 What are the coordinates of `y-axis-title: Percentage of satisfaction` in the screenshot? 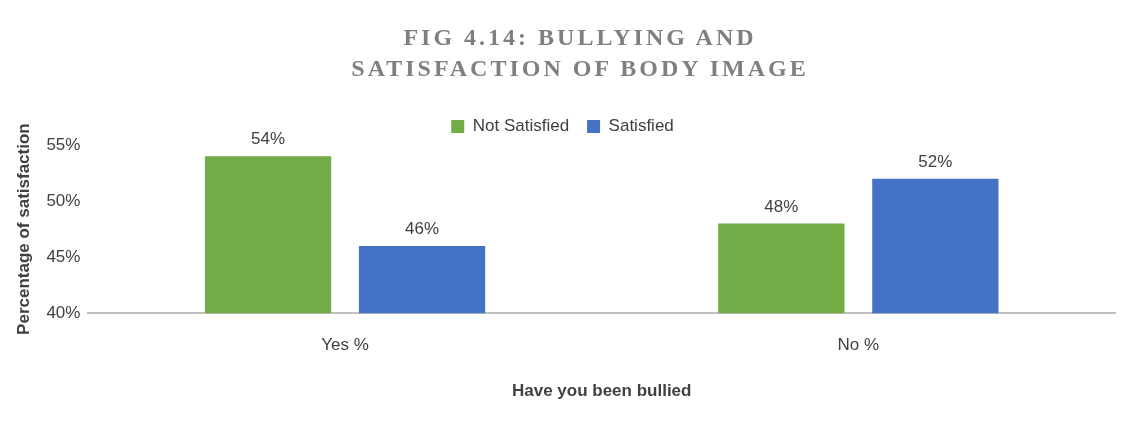 It's located at (23, 229).